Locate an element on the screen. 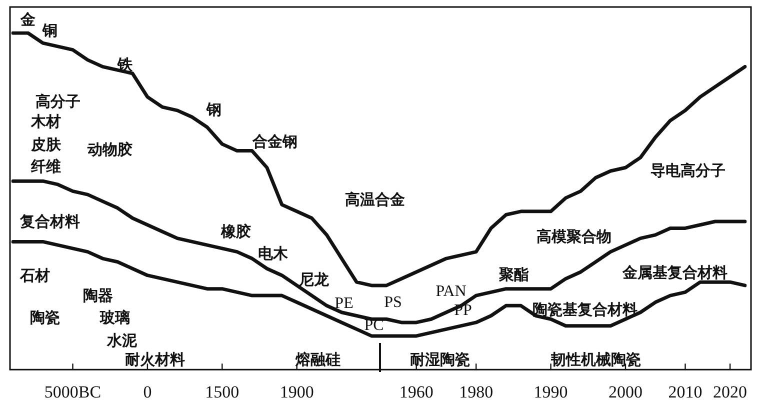 This screenshot has height=416, width=758. annotation: 玻璃 is located at coordinates (115, 317).